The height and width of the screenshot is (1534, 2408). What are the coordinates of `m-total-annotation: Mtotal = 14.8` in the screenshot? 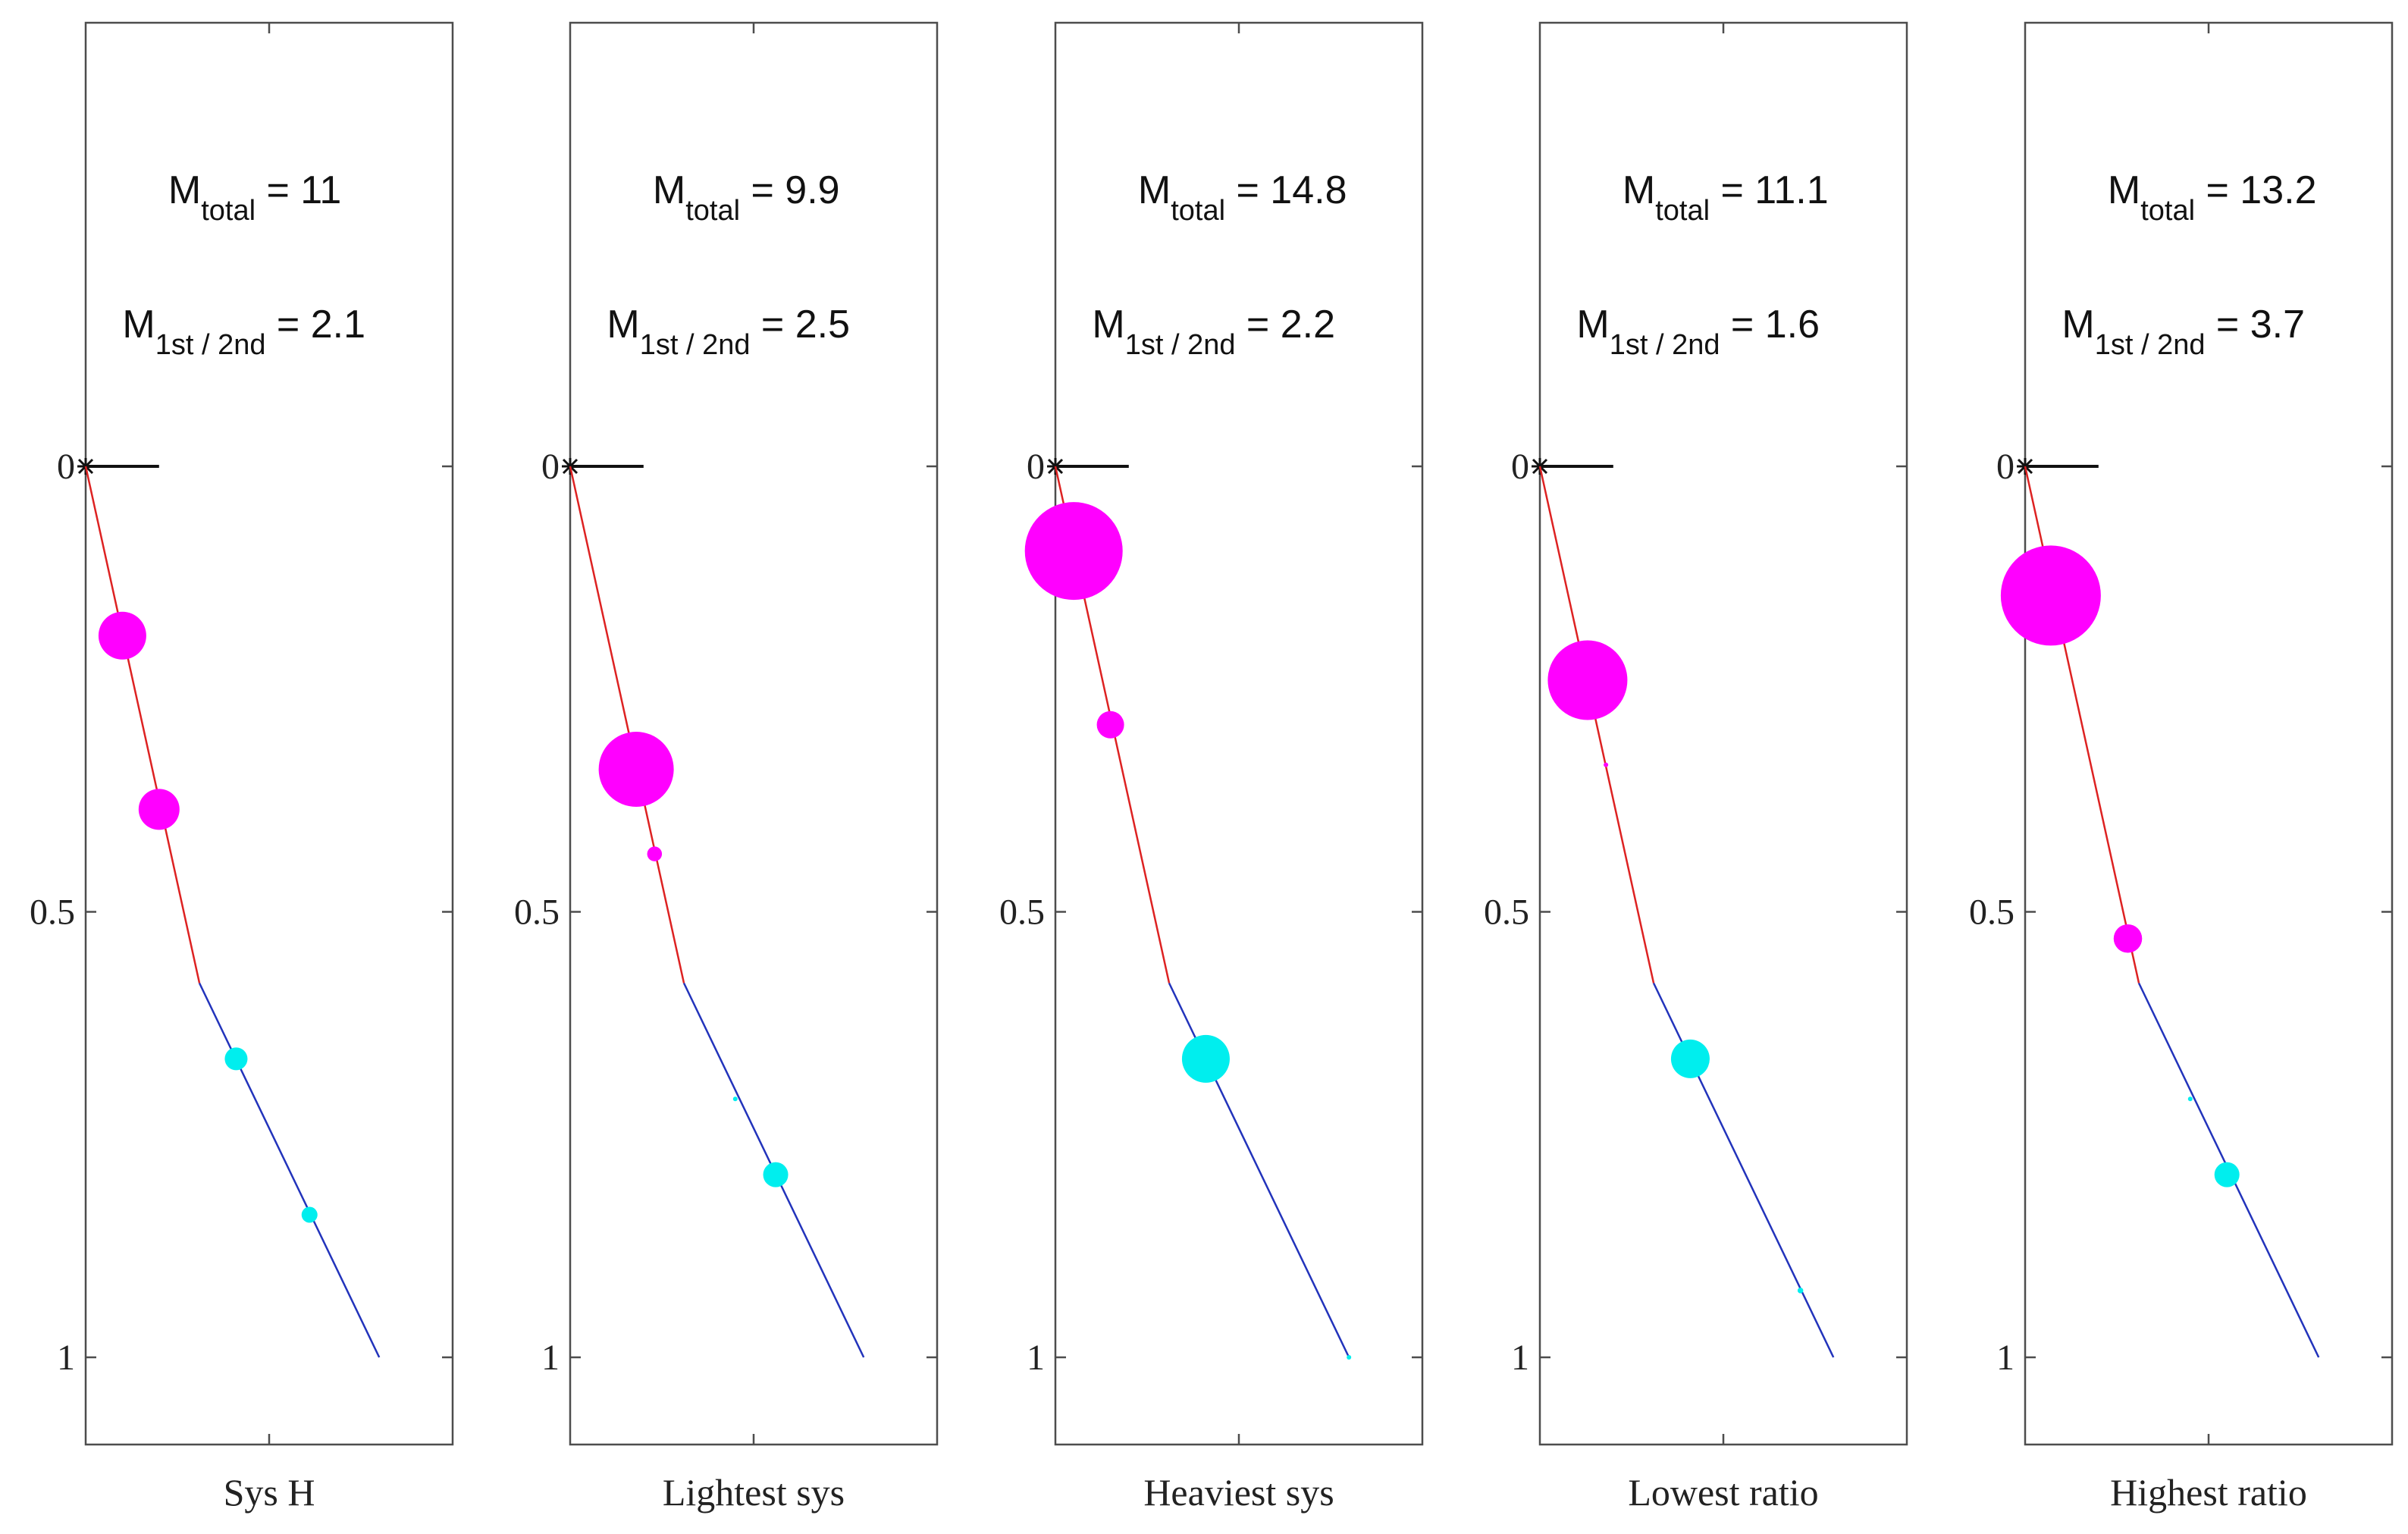 It's located at (1242, 198).